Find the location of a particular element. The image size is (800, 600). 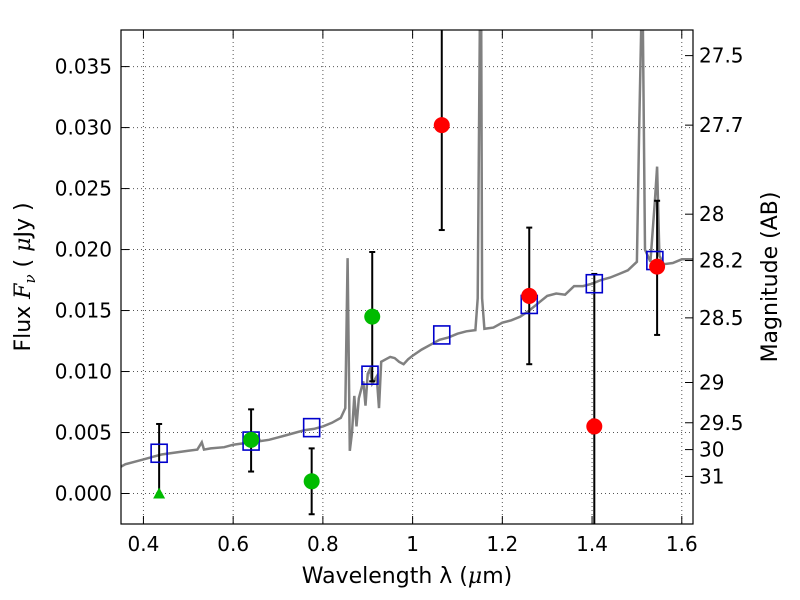

y-tick-label-6: 0.030 is located at coordinates (83, 128).